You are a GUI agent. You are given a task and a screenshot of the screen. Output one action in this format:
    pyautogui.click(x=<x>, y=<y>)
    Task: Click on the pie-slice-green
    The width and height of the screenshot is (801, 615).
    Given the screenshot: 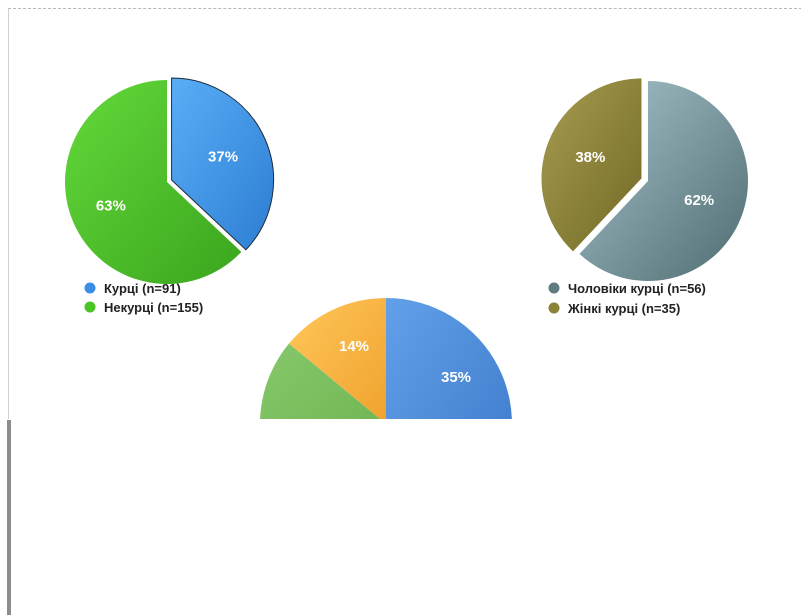 What is the action you would take?
    pyautogui.click(x=320, y=381)
    